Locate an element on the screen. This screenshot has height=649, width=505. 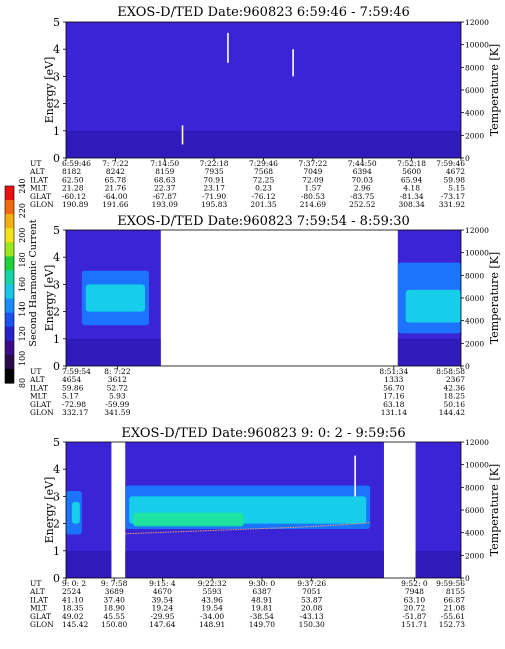
ephemeris-cell: 43.96 is located at coordinates (212, 599).